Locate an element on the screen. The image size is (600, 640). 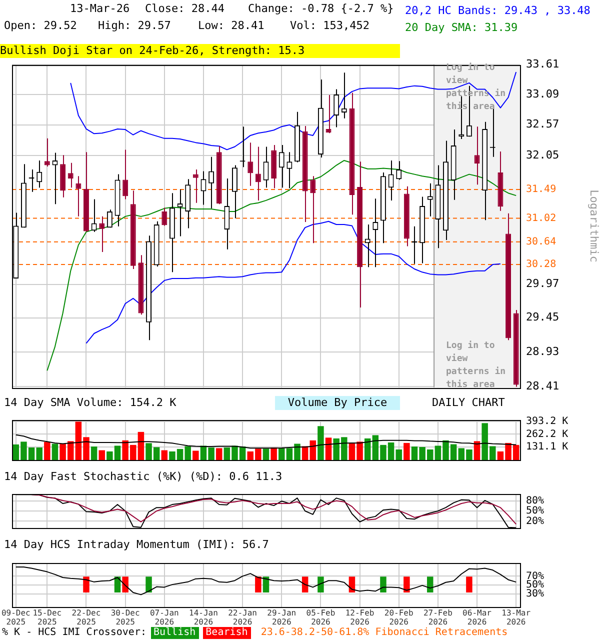
x-tick-label: 12-Feb 2026 is located at coordinates (359, 617).